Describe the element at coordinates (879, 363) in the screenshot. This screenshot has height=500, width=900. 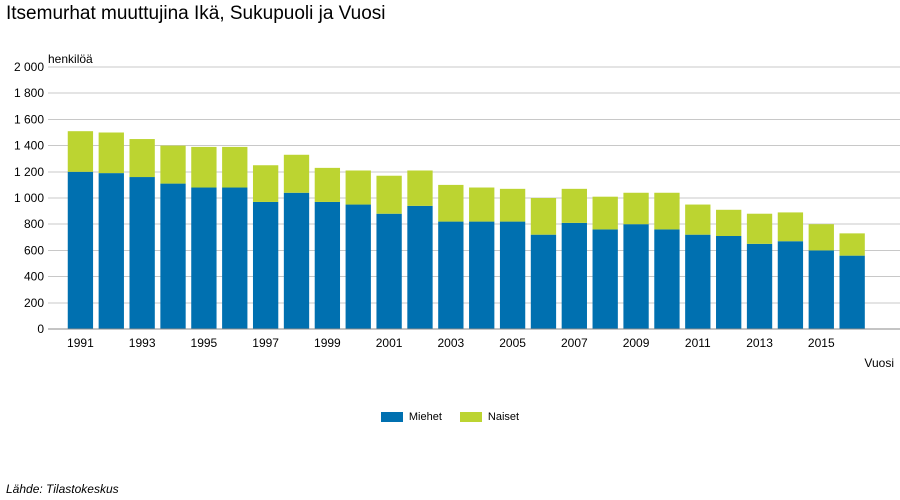
I see `x-axis-title: Vuosi` at that location.